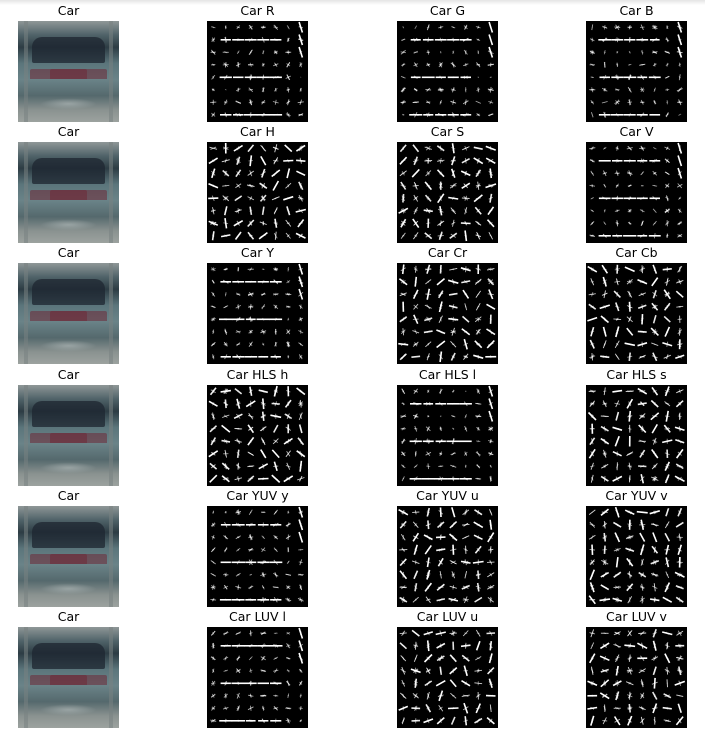  What do you see at coordinates (257, 675) in the screenshot?
I see `hog-visualization` at bounding box center [257, 675].